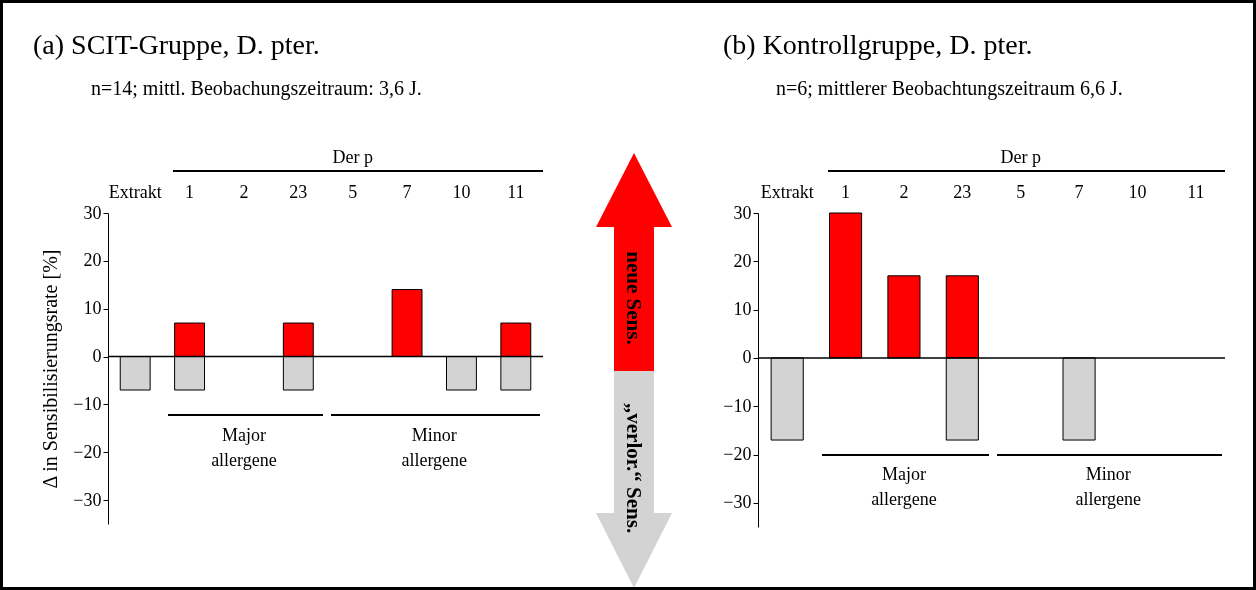 The image size is (1256, 590). What do you see at coordinates (256, 88) in the screenshot?
I see `chart-subtitle: n=14; mittl. Beobachungszeitraum: 3,6 J.` at bounding box center [256, 88].